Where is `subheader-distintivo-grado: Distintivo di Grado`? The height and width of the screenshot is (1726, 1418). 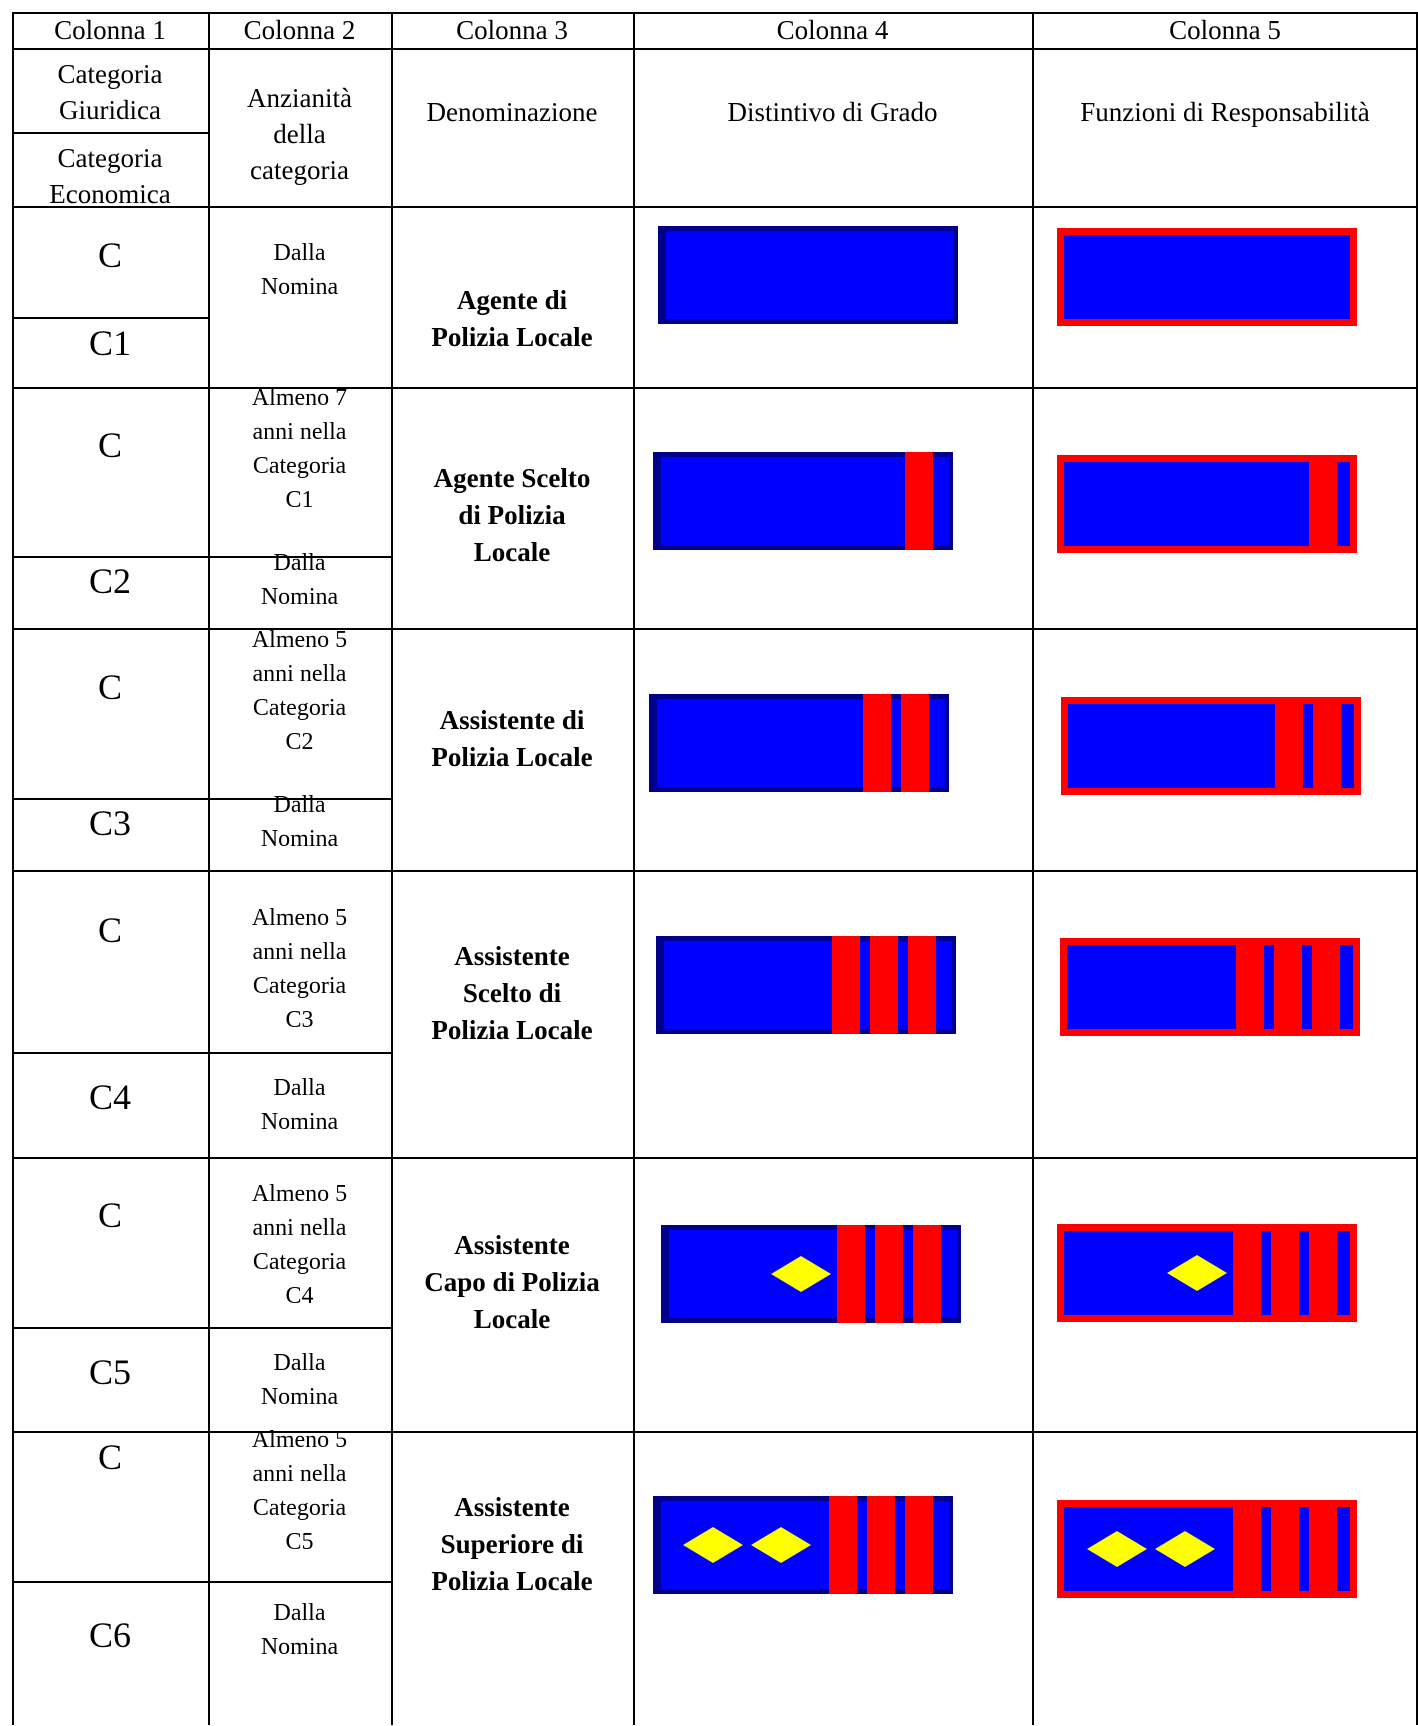 subheader-distintivo-grado: Distintivo di Grado is located at coordinates (832, 112).